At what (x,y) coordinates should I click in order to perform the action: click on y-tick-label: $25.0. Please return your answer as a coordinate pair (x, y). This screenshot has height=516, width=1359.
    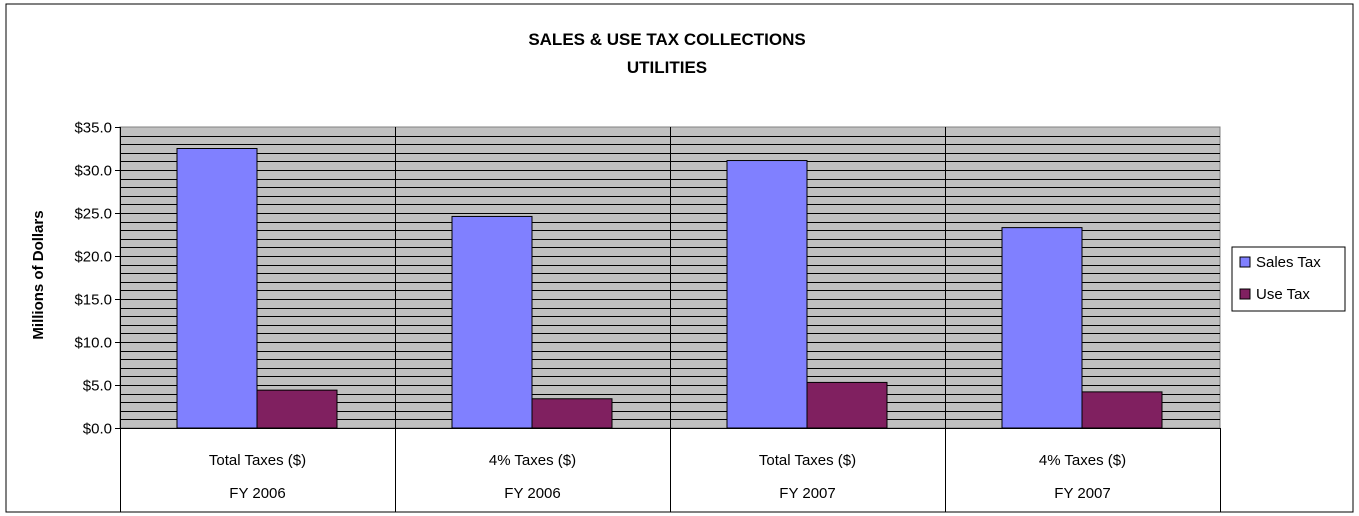
    Looking at the image, I should click on (93, 214).